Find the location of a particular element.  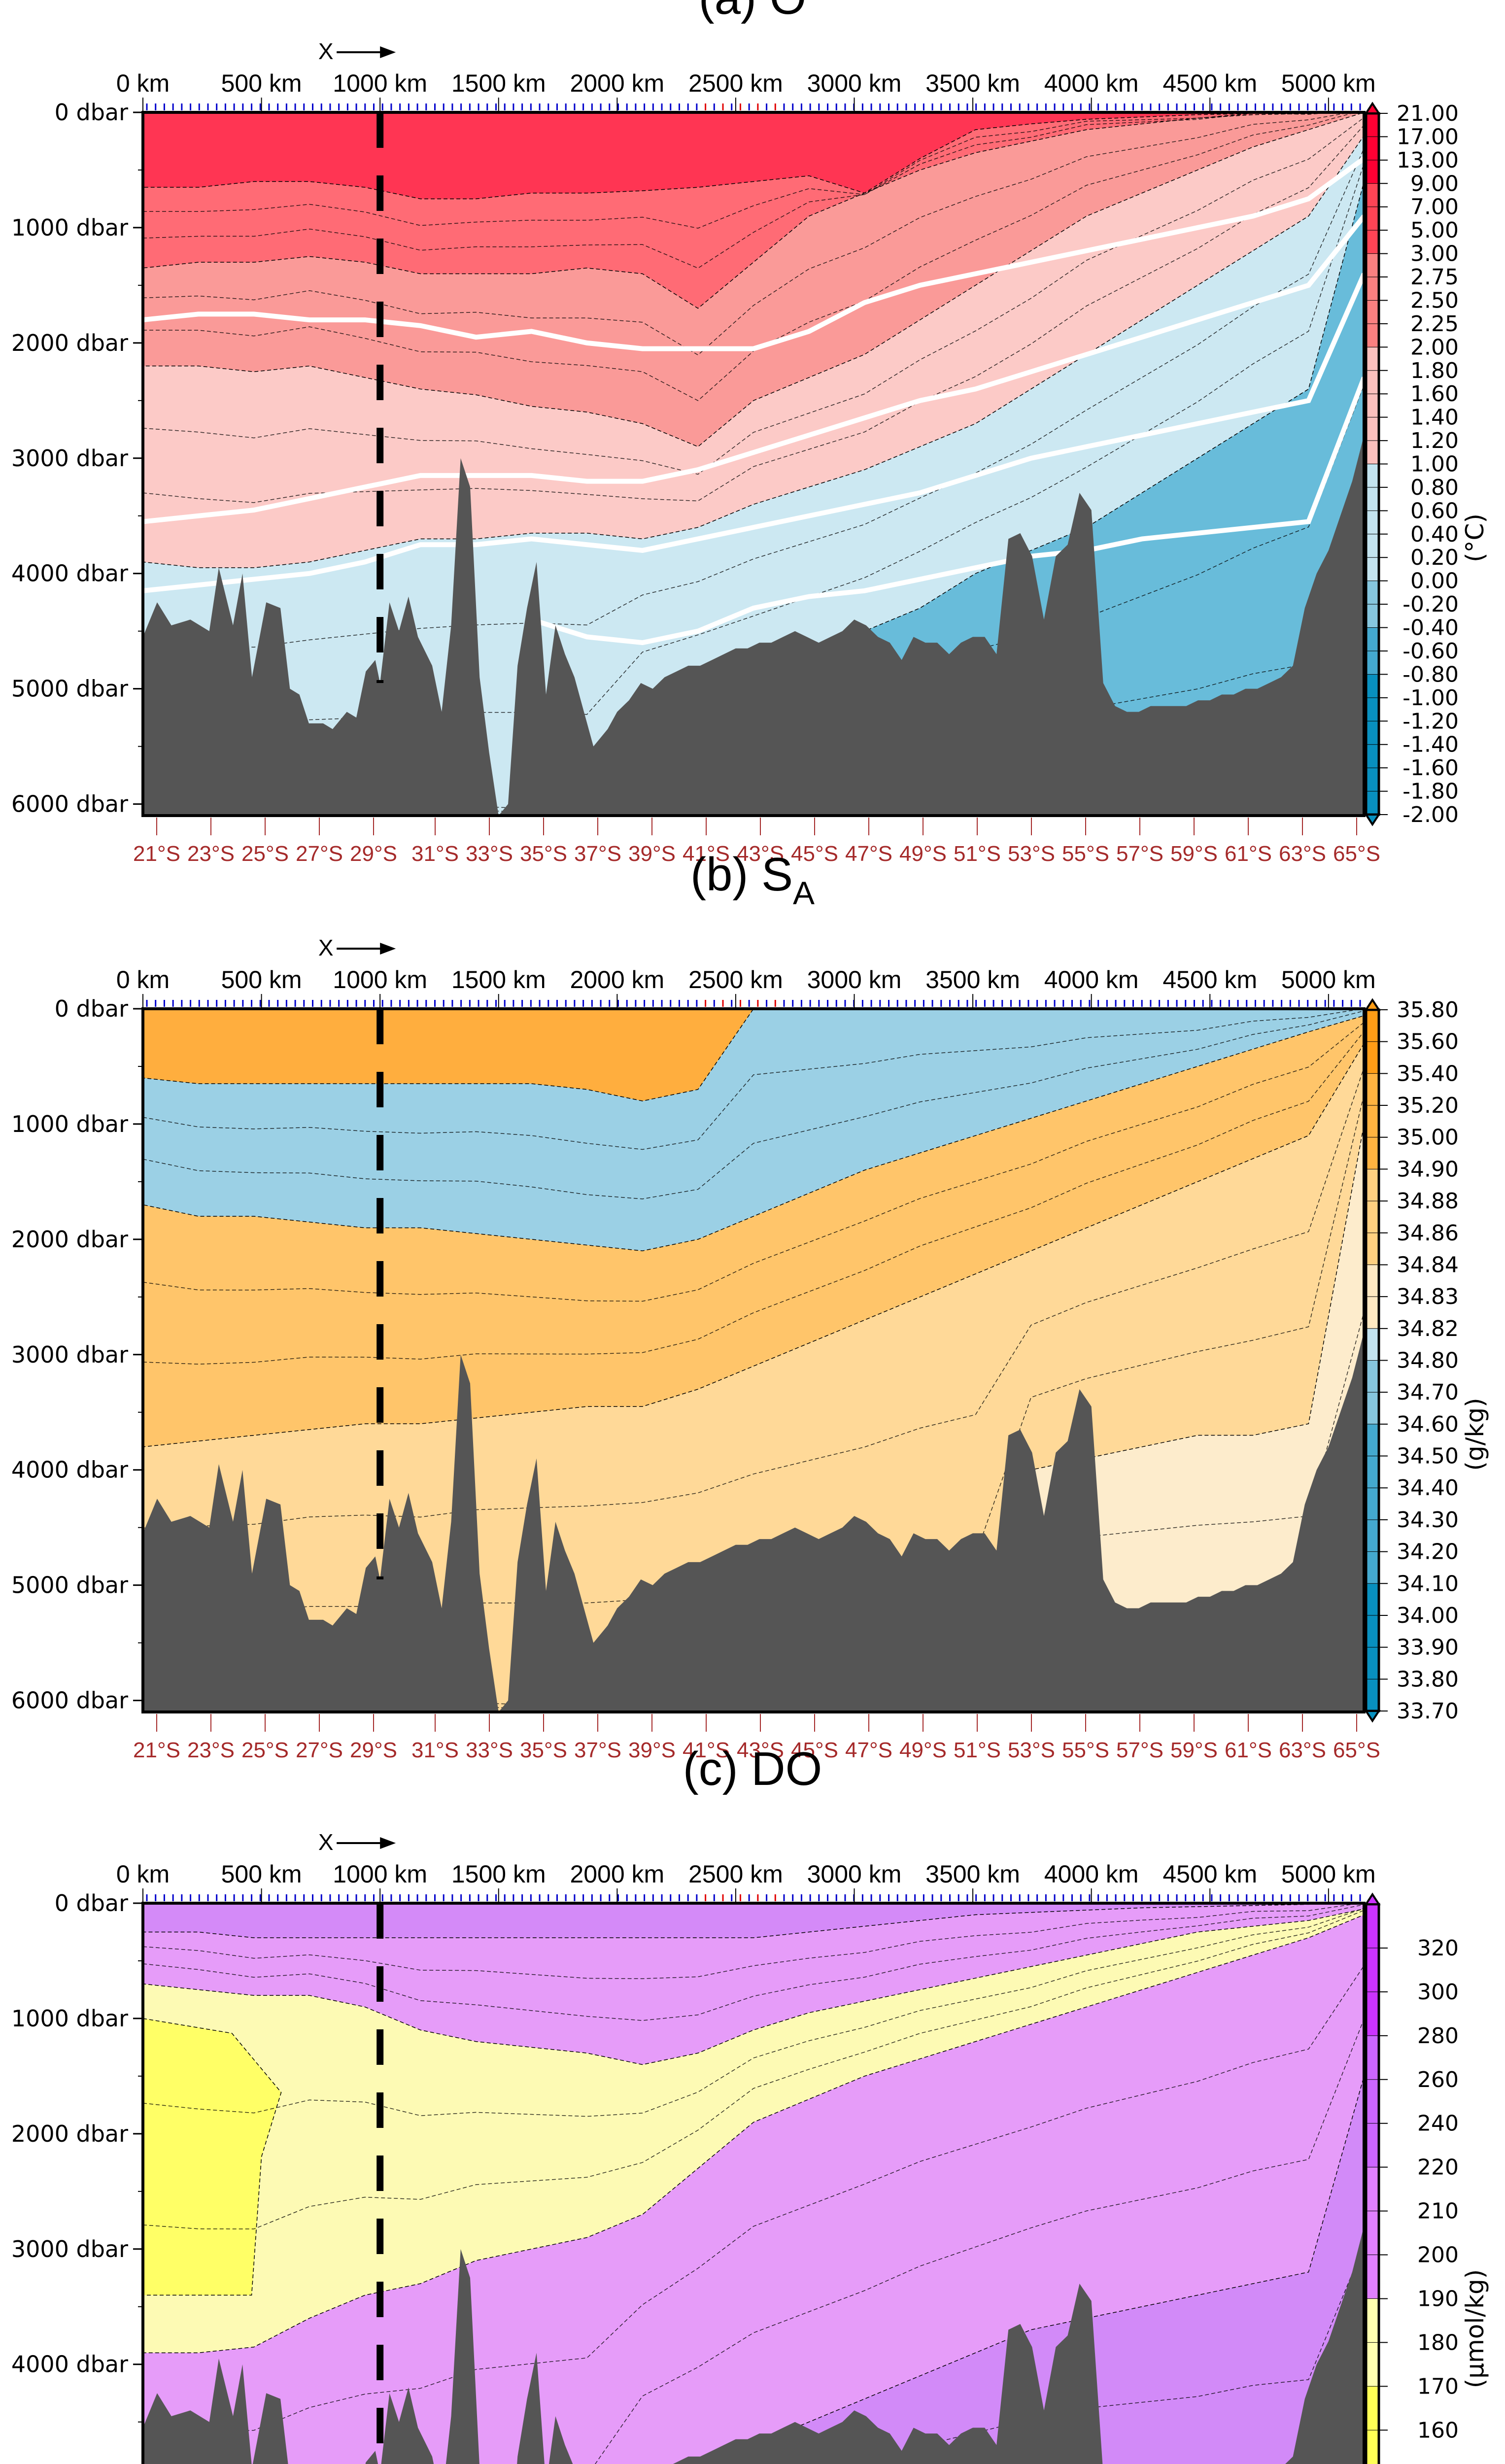

x-bottom-tick-label: 41°S is located at coordinates (706, 854).